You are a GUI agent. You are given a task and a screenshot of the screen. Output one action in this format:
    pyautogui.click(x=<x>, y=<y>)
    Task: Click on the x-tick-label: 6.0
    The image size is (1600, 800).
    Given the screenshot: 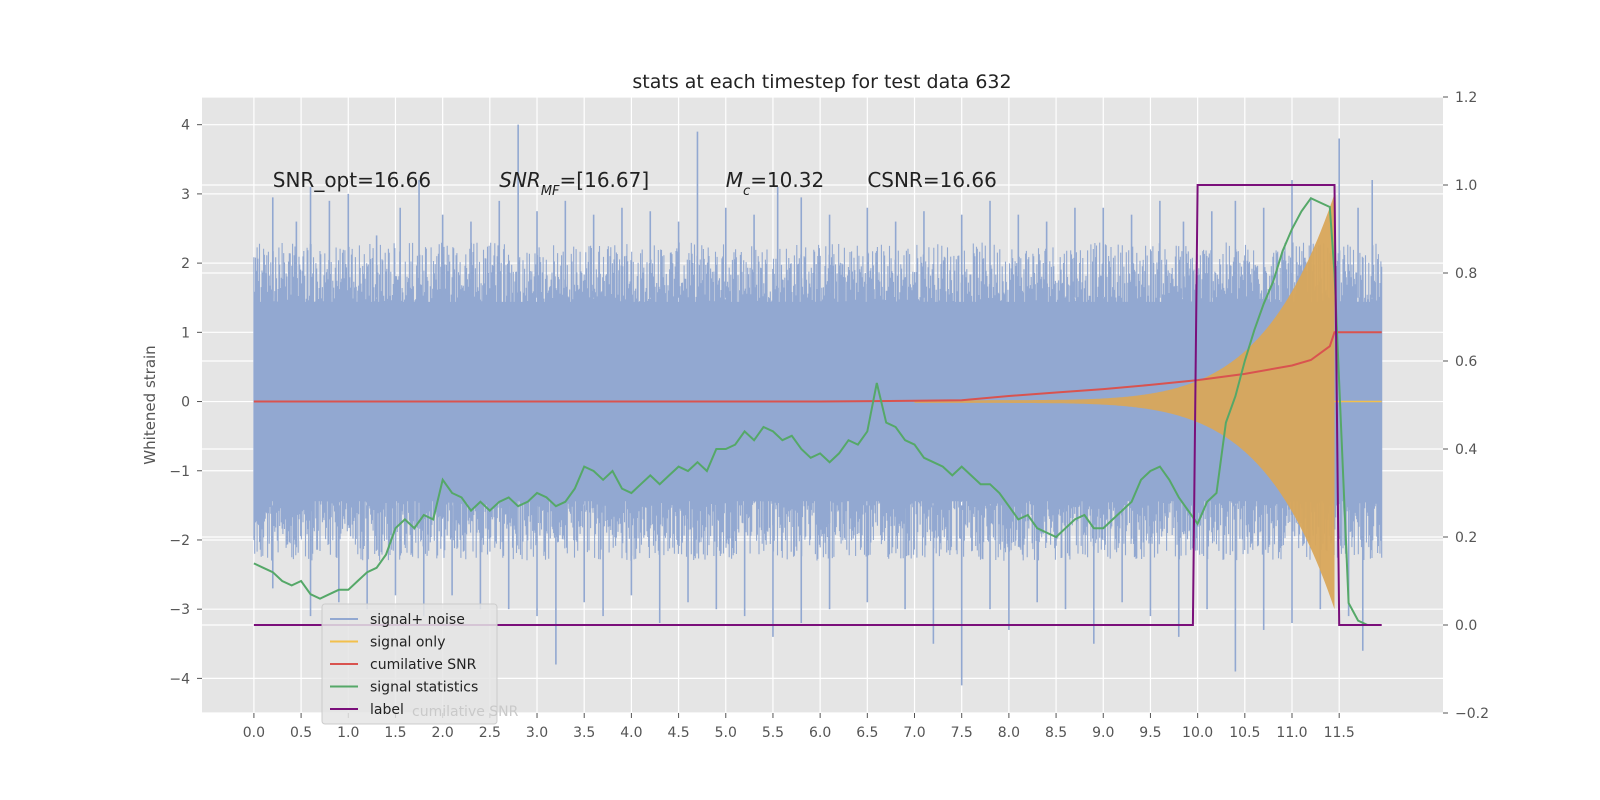 What is the action you would take?
    pyautogui.click(x=820, y=733)
    